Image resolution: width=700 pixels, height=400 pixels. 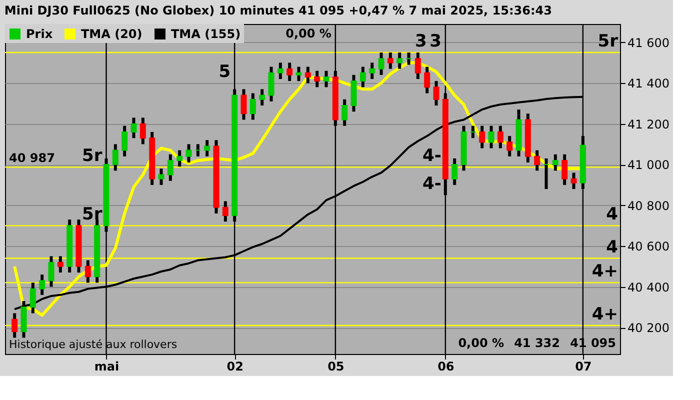 What do you see at coordinates (649, 124) in the screenshot?
I see `y-tick-label: 41 200` at bounding box center [649, 124].